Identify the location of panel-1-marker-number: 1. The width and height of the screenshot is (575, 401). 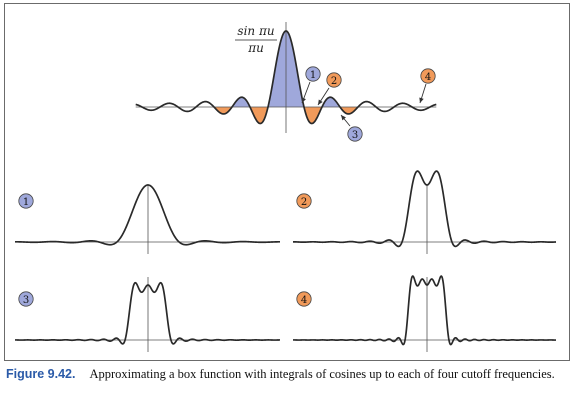
(26, 202).